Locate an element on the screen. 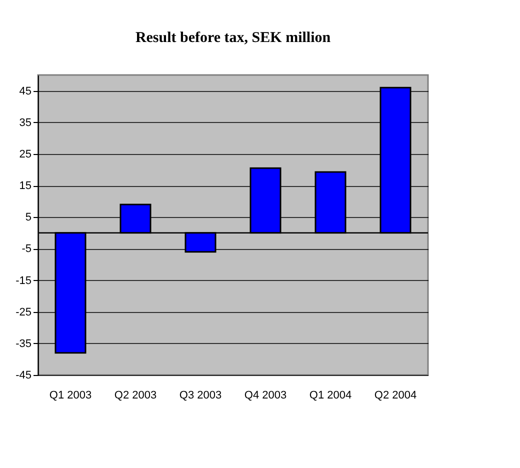 Image resolution: width=520 pixels, height=468 pixels. y-tick-label: 35 is located at coordinates (25, 122).